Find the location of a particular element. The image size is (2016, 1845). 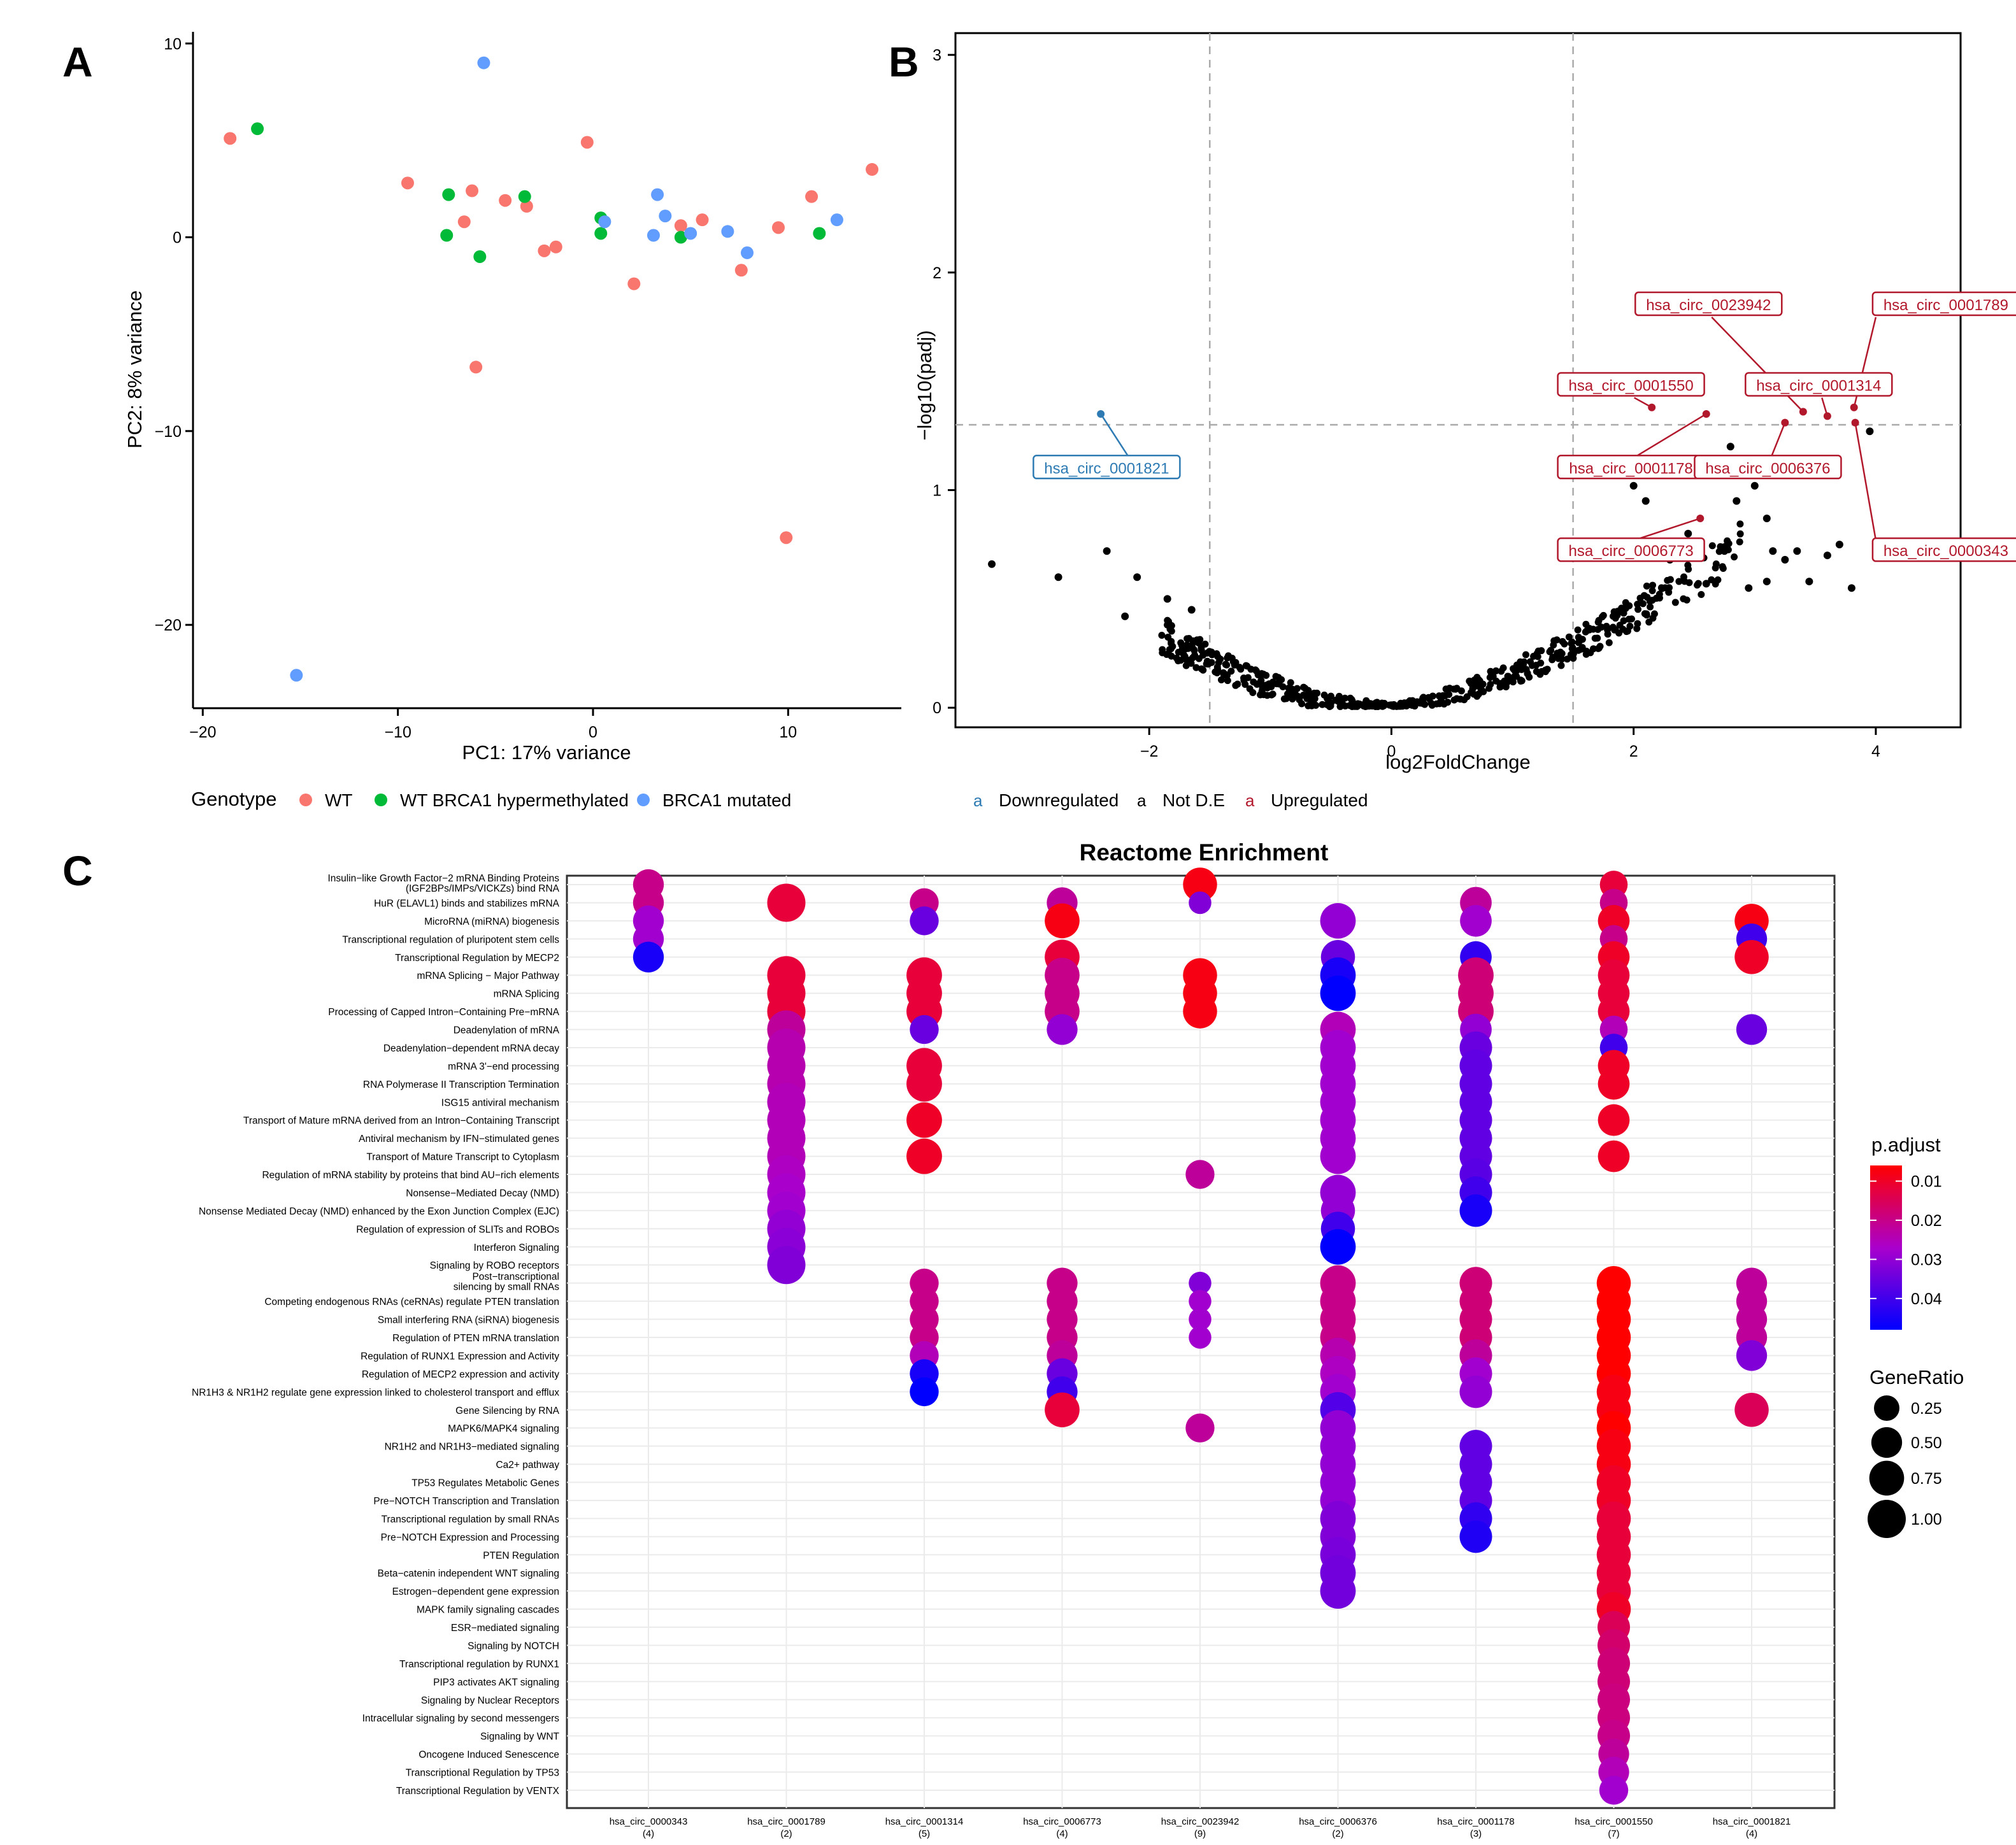

colorbar-tick-label: 0.02 is located at coordinates (1927, 1221).